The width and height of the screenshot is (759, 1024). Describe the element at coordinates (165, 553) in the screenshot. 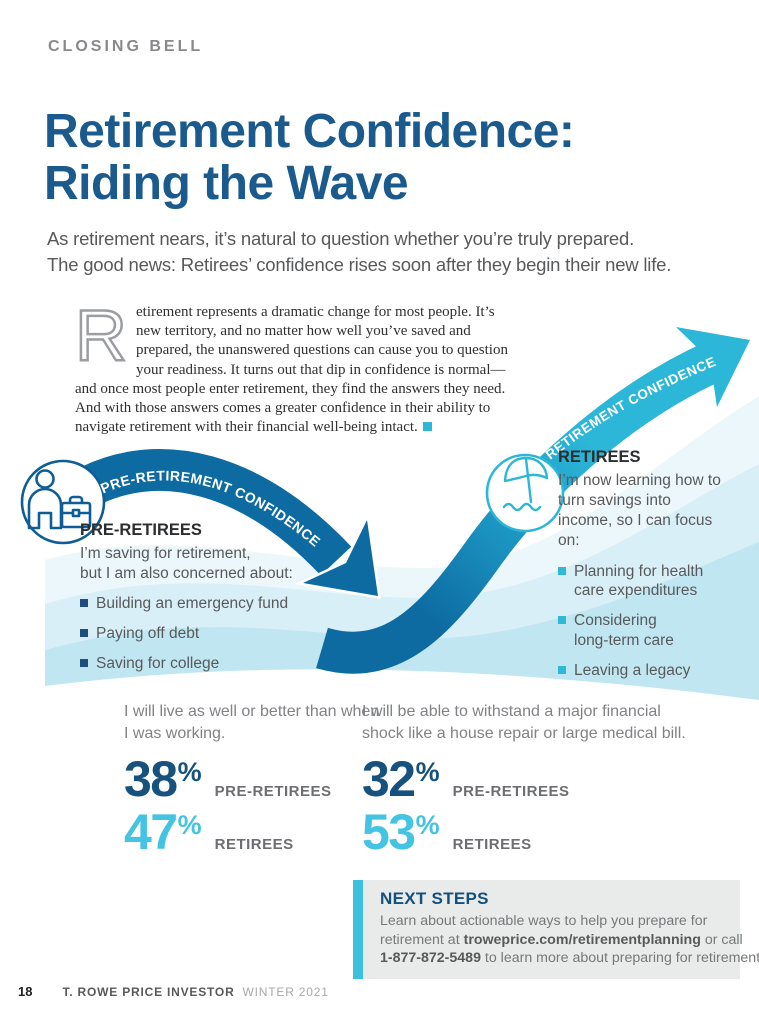

I see `pre-retirees-intro-line1: I’m saving for retirement,` at that location.